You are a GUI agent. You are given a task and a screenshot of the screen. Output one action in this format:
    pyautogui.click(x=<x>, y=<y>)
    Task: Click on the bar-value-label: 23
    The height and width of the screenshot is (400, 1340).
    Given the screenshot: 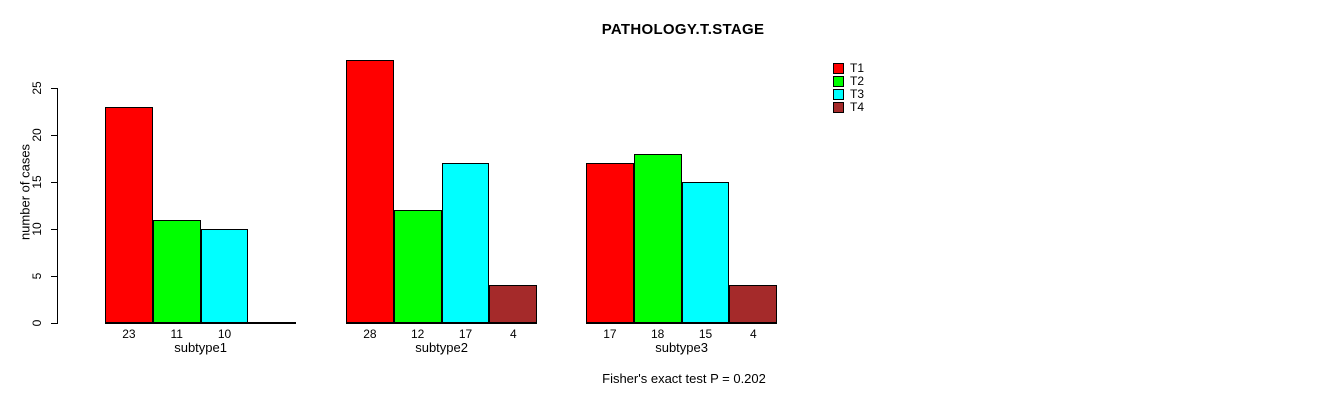 What is the action you would take?
    pyautogui.click(x=129, y=334)
    